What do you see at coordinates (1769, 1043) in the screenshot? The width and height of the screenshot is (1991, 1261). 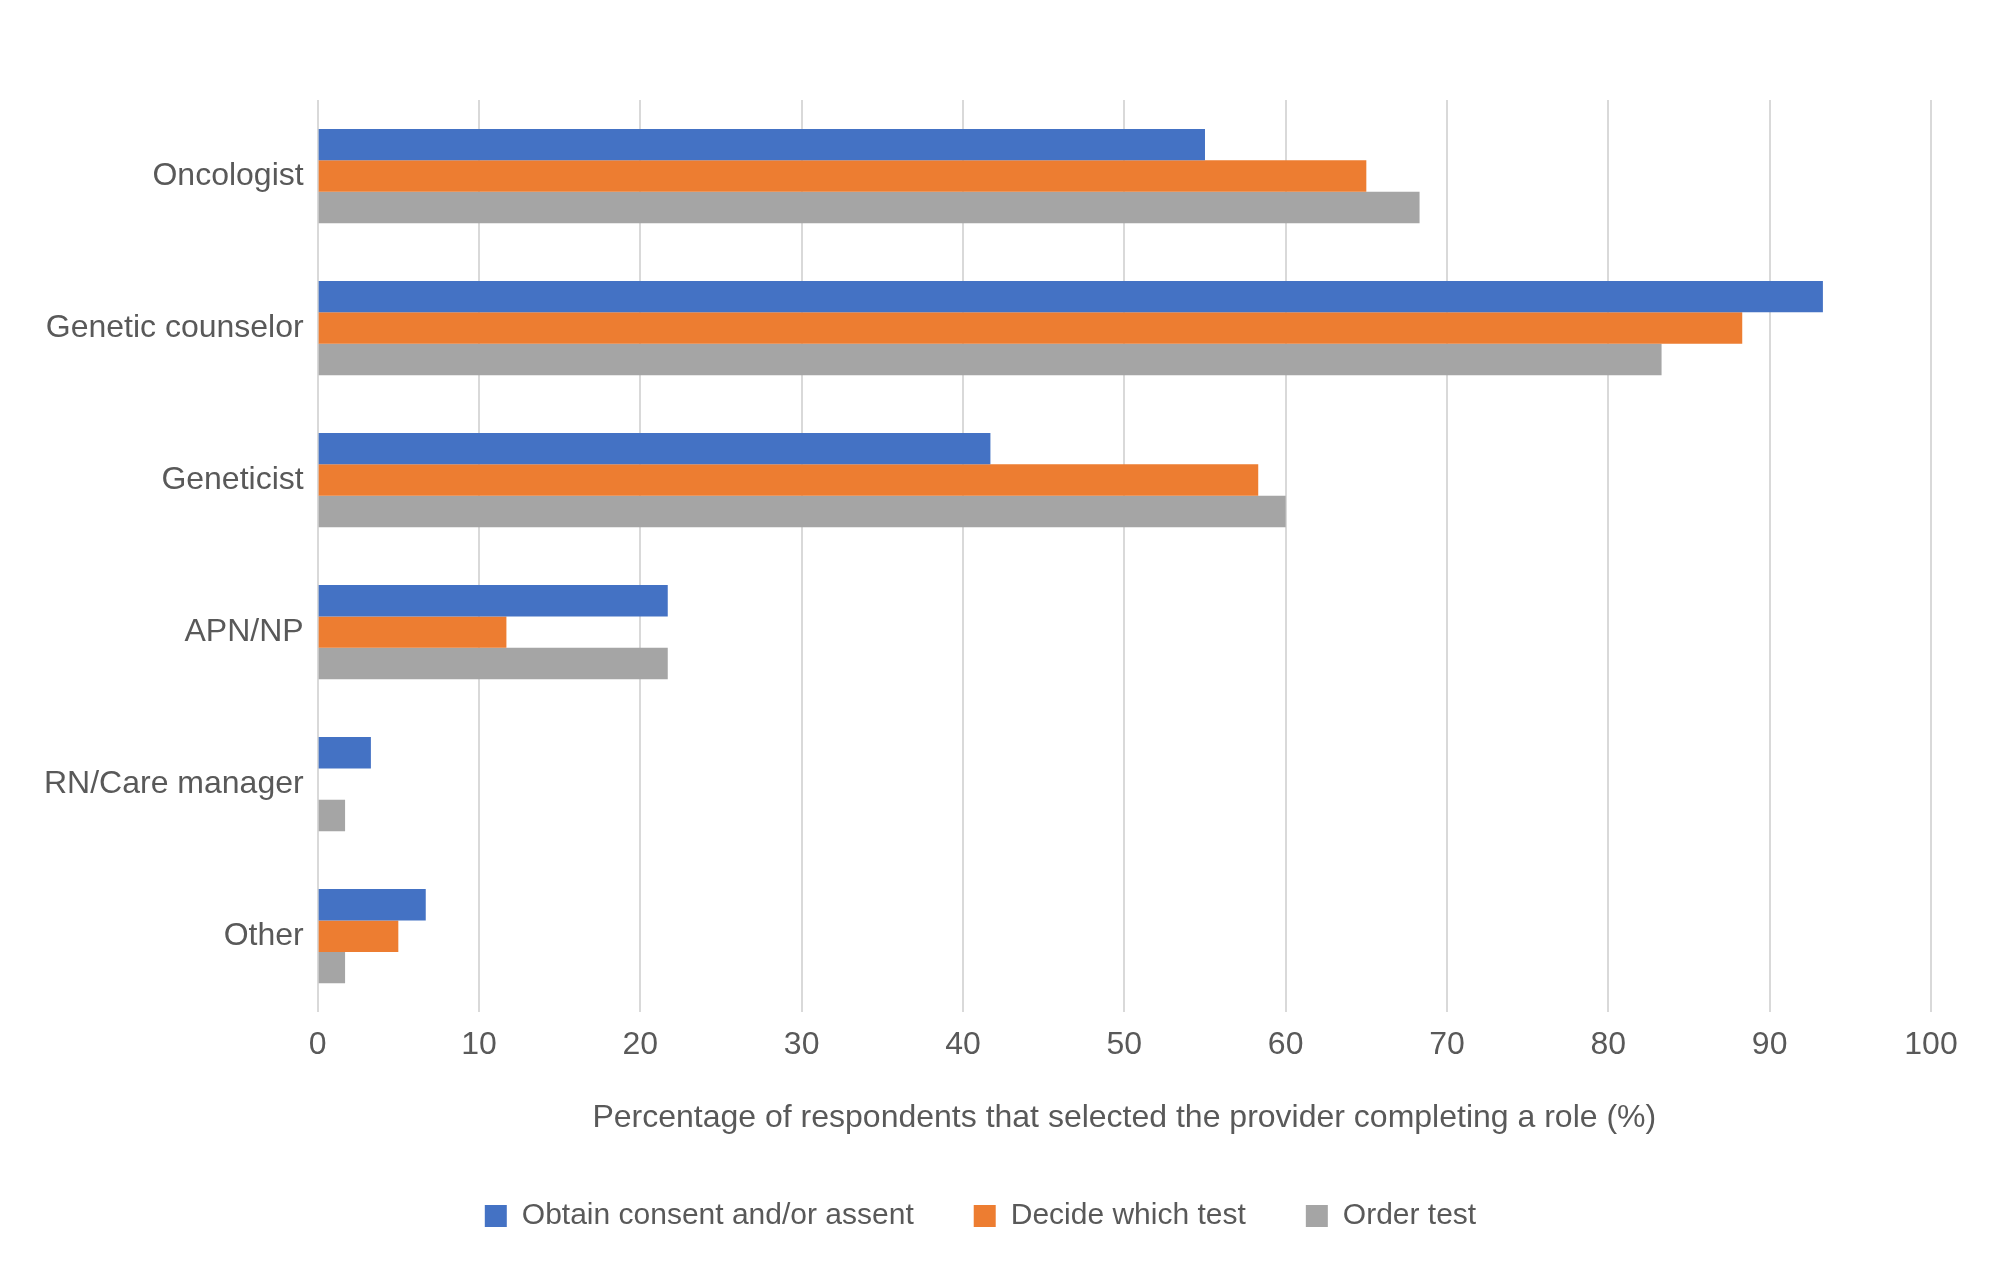 I see `x-tick-label: 90` at bounding box center [1769, 1043].